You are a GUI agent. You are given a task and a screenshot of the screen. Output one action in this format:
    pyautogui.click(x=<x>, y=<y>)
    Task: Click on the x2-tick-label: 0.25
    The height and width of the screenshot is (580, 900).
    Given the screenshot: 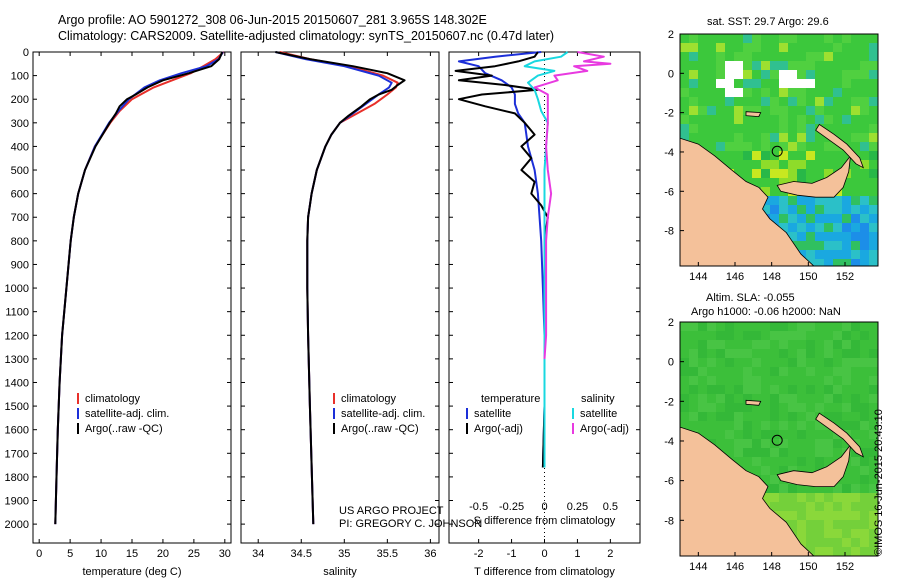 What is the action you would take?
    pyautogui.click(x=577, y=507)
    